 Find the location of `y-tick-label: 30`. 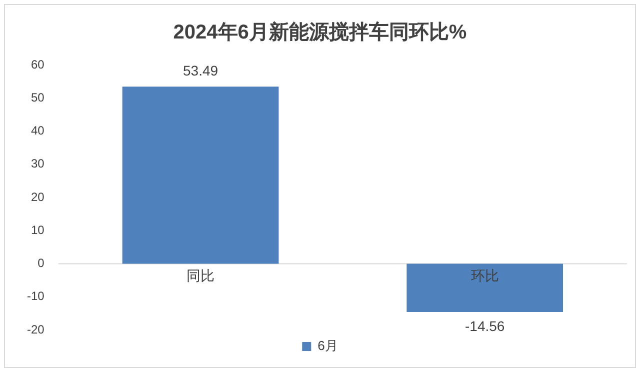

y-tick-label: 30 is located at coordinates (37, 163).